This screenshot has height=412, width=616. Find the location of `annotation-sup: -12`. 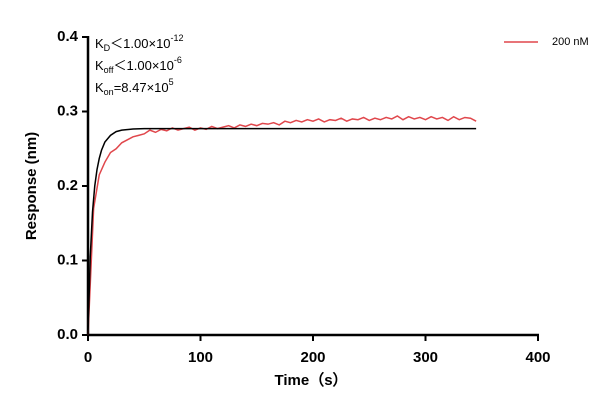

annotation-sup: -12 is located at coordinates (177, 38).